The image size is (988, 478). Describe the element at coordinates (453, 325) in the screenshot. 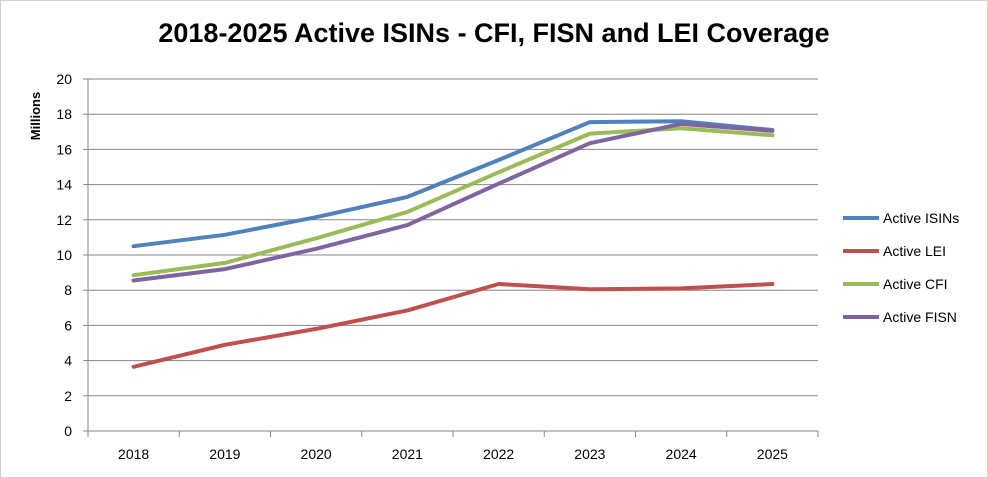

I see `series-line-active-lei` at that location.